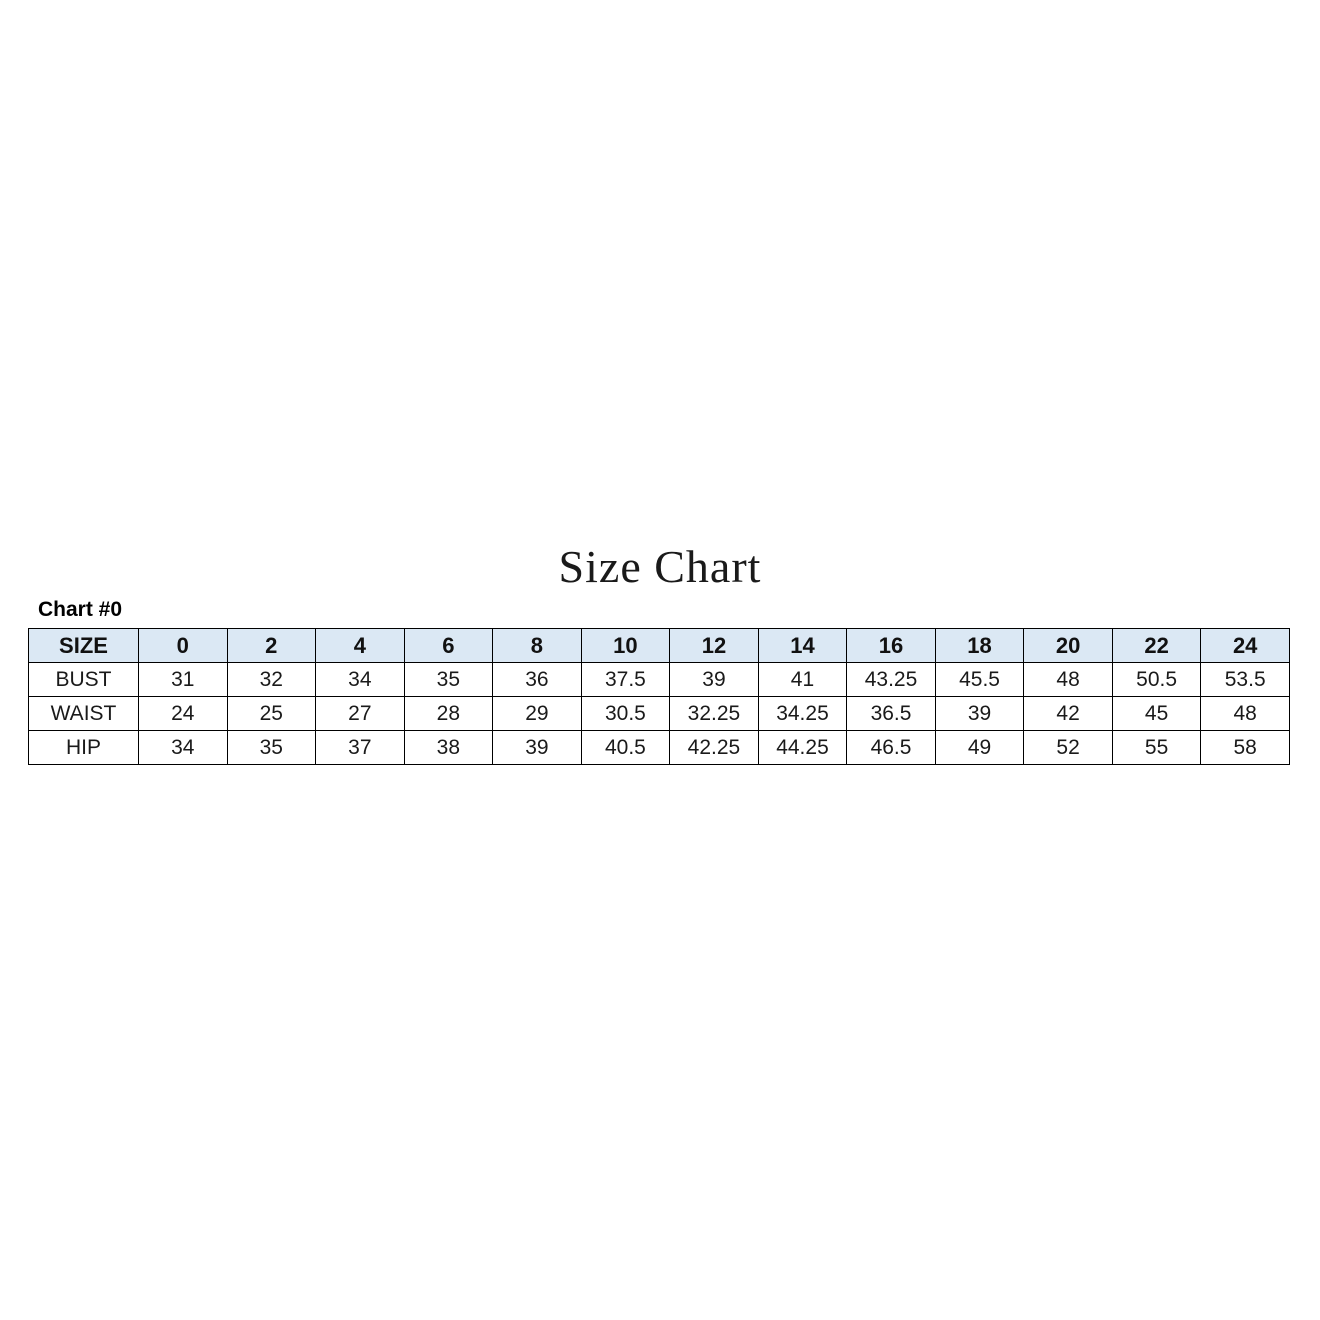  What do you see at coordinates (360, 747) in the screenshot?
I see `measurement-cell: 37` at bounding box center [360, 747].